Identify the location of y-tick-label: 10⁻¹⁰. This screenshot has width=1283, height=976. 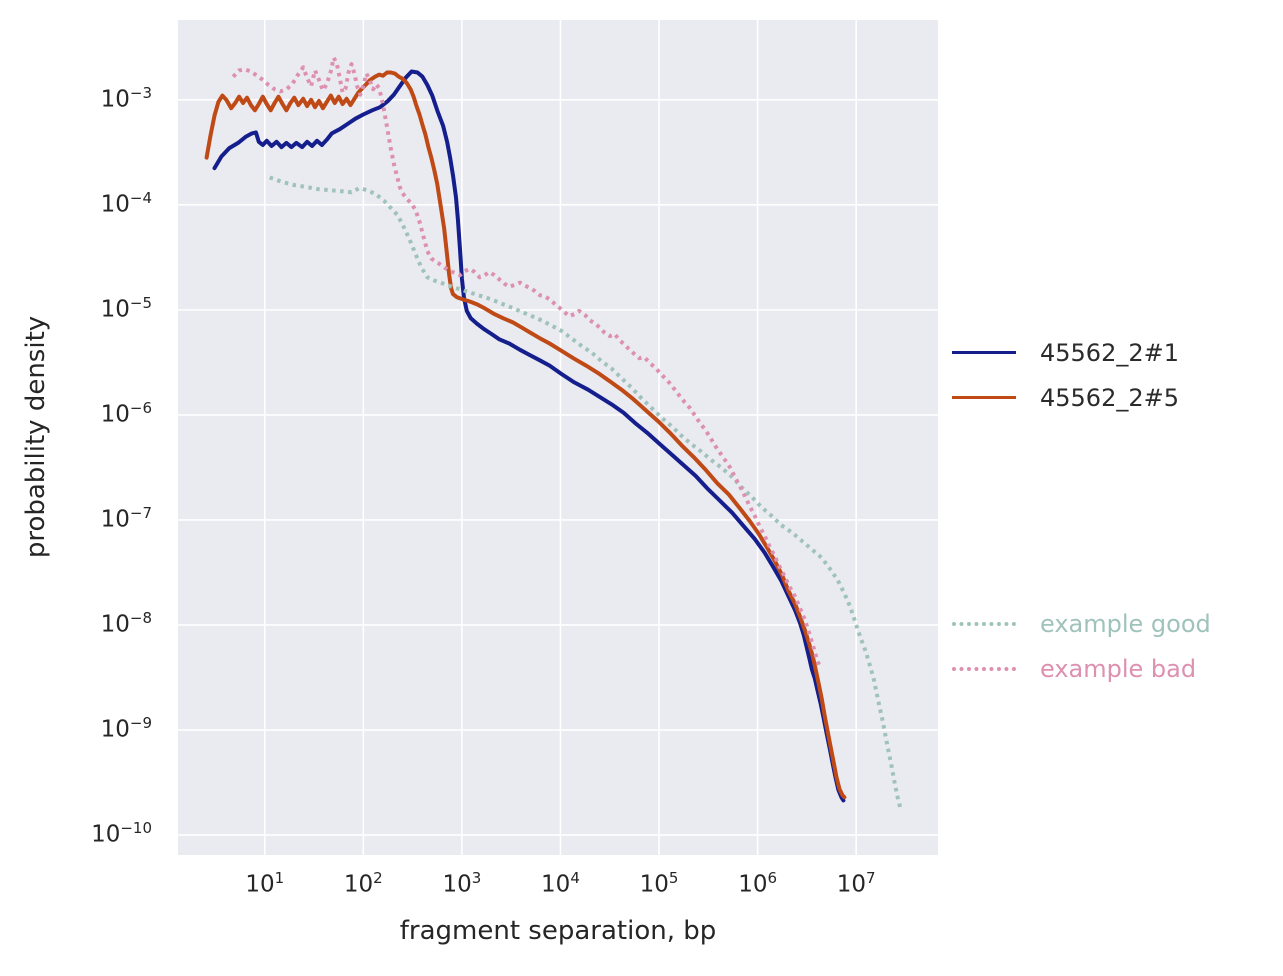
(121, 833).